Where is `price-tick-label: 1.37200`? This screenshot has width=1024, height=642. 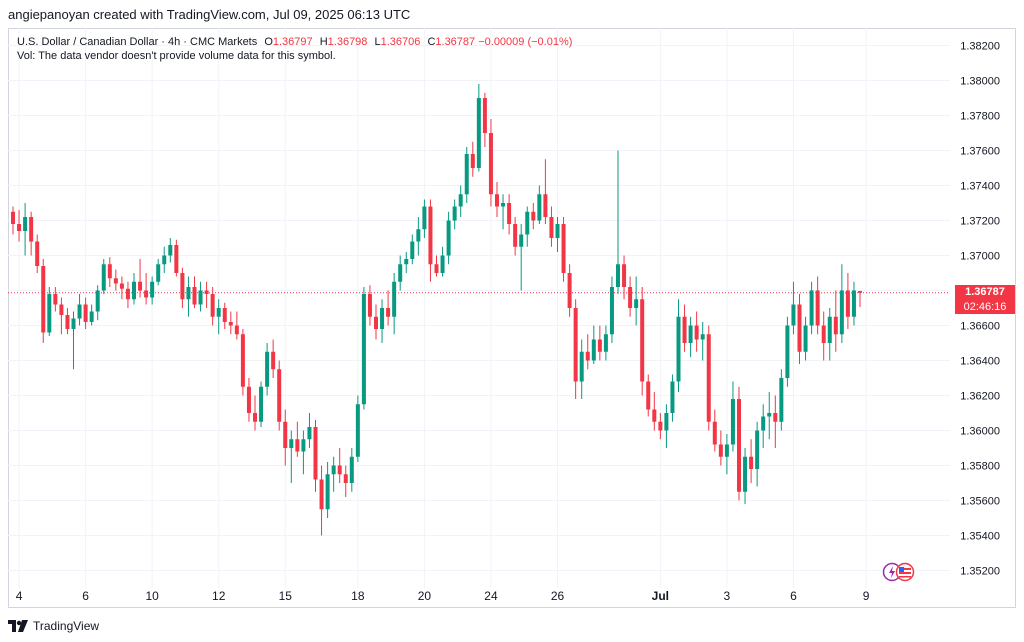 price-tick-label: 1.37200 is located at coordinates (980, 222).